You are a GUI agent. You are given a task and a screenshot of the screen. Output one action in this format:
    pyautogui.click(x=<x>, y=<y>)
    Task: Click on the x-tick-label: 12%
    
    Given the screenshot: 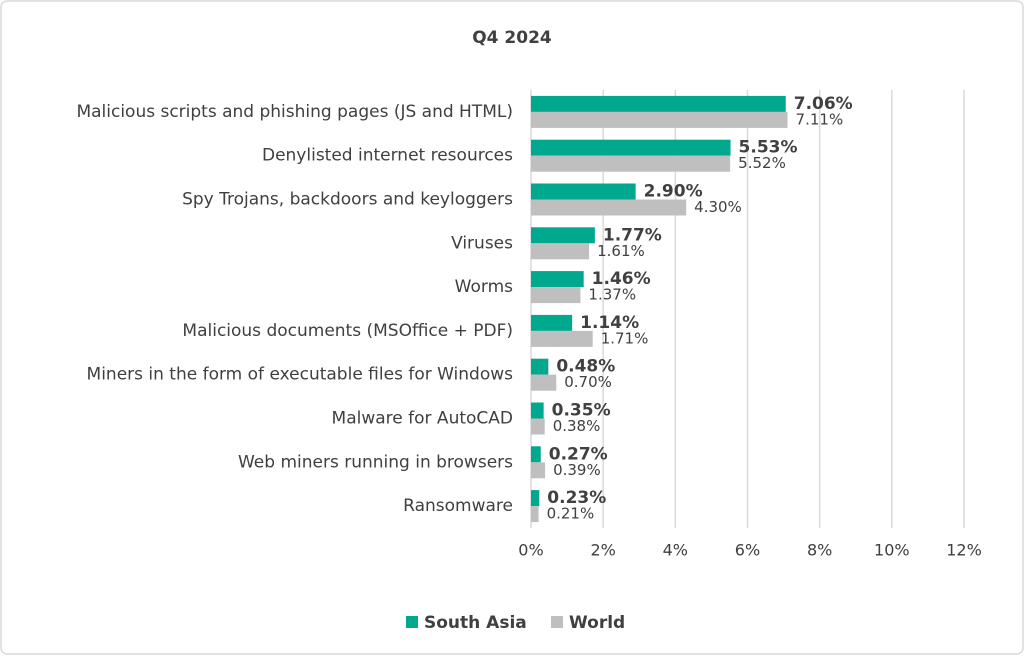 What is the action you would take?
    pyautogui.click(x=964, y=550)
    